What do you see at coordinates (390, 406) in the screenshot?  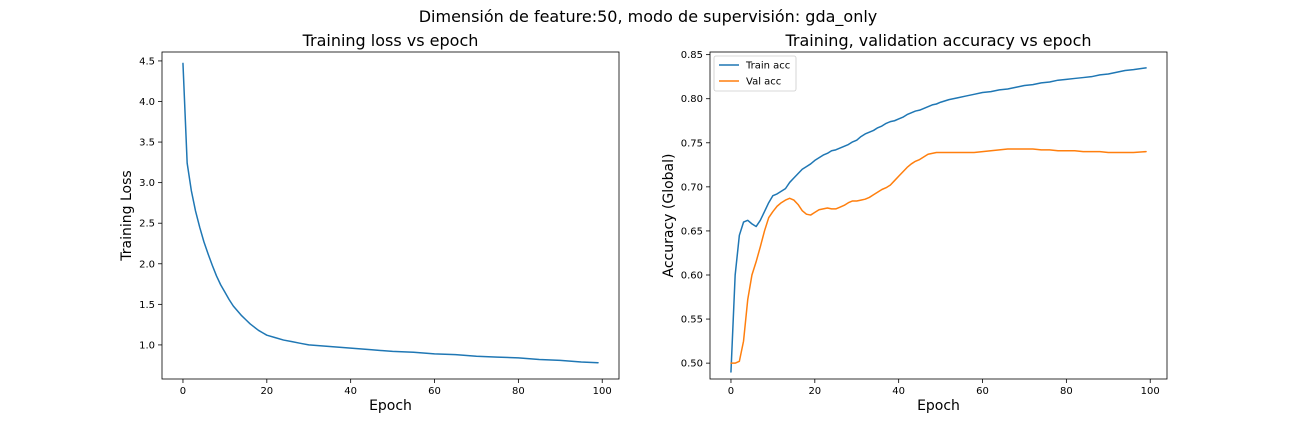 I see `loss-xlabel: Epoch` at bounding box center [390, 406].